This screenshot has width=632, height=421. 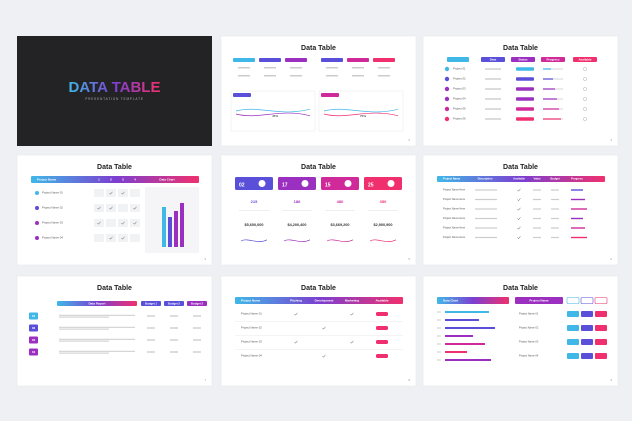 What do you see at coordinates (296, 300) in the screenshot?
I see `header-label: Pitching` at bounding box center [296, 300].